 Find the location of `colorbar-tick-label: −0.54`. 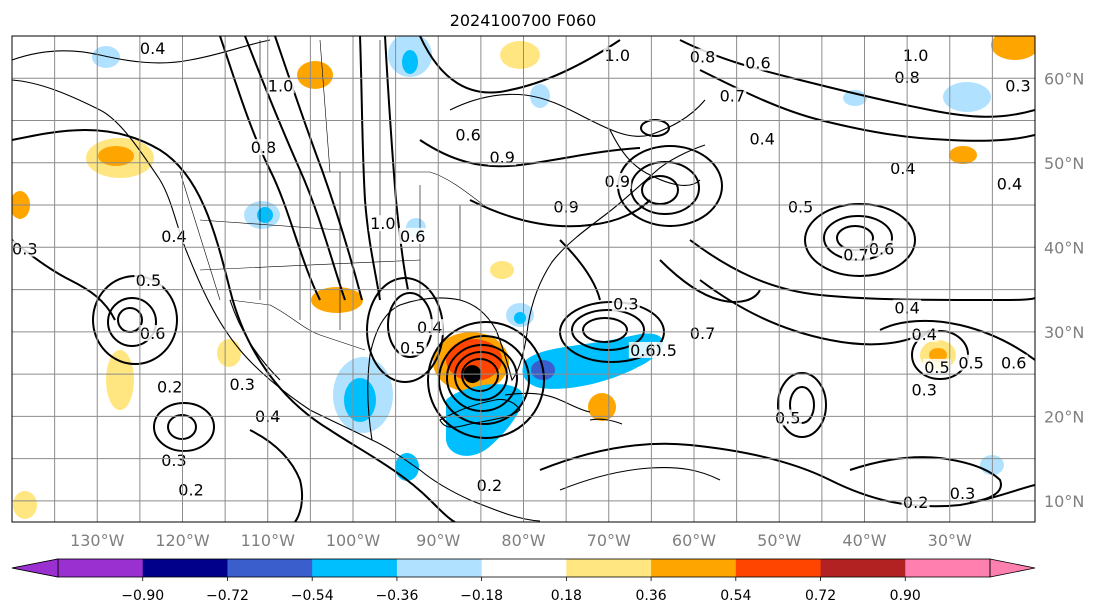

colorbar-tick-label: −0.54 is located at coordinates (312, 596).